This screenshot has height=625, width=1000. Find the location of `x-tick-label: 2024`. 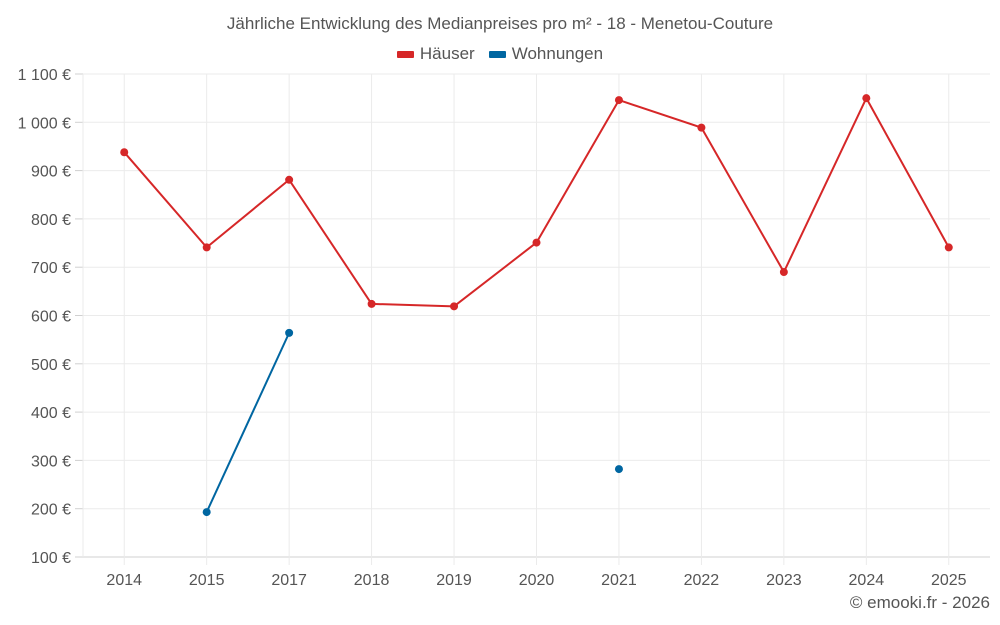

x-tick-label: 2024 is located at coordinates (867, 580).